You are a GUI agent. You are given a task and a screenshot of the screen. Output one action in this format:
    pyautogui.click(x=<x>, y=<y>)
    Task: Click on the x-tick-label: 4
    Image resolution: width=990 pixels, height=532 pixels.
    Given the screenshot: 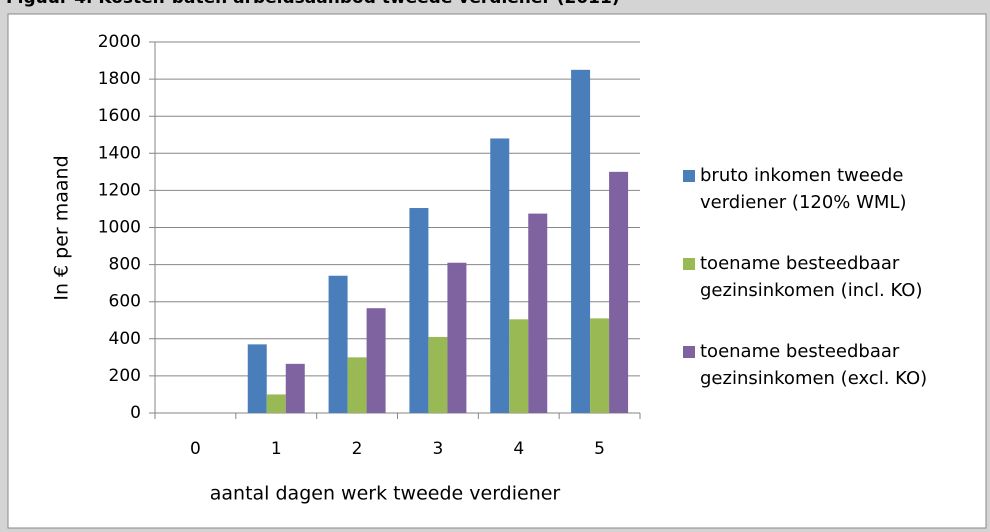 What is the action you would take?
    pyautogui.click(x=518, y=449)
    